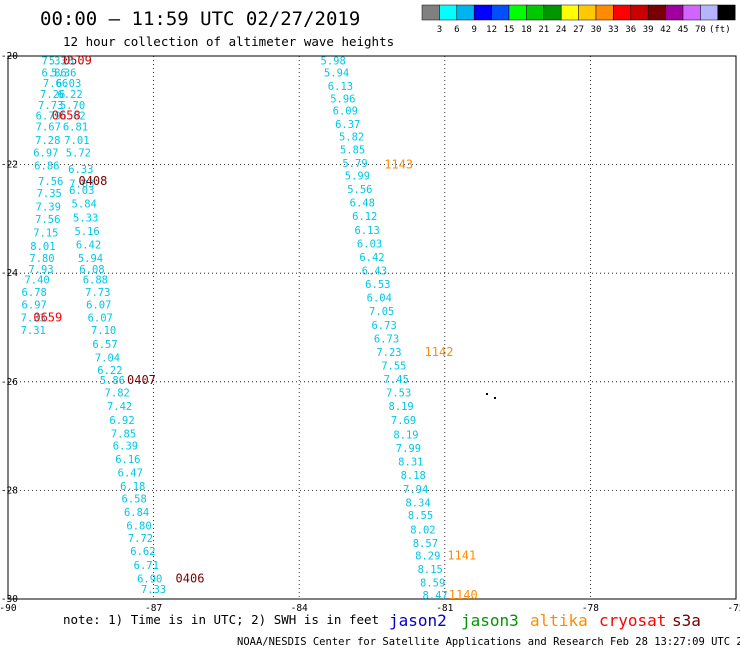  Describe the element at coordinates (49, 194) in the screenshot. I see `wave-height-label: 7.35` at that location.